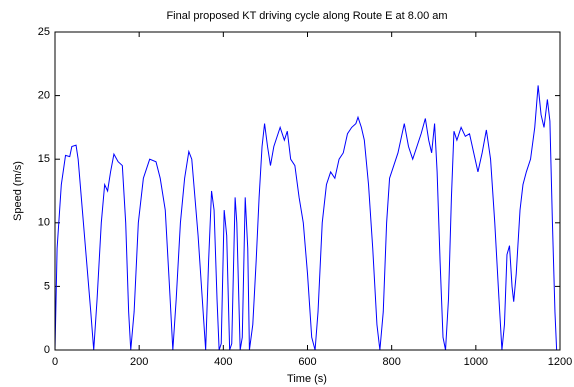 The width and height of the screenshot is (574, 387). Describe the element at coordinates (139, 362) in the screenshot. I see `x-tick-label: 200` at that location.